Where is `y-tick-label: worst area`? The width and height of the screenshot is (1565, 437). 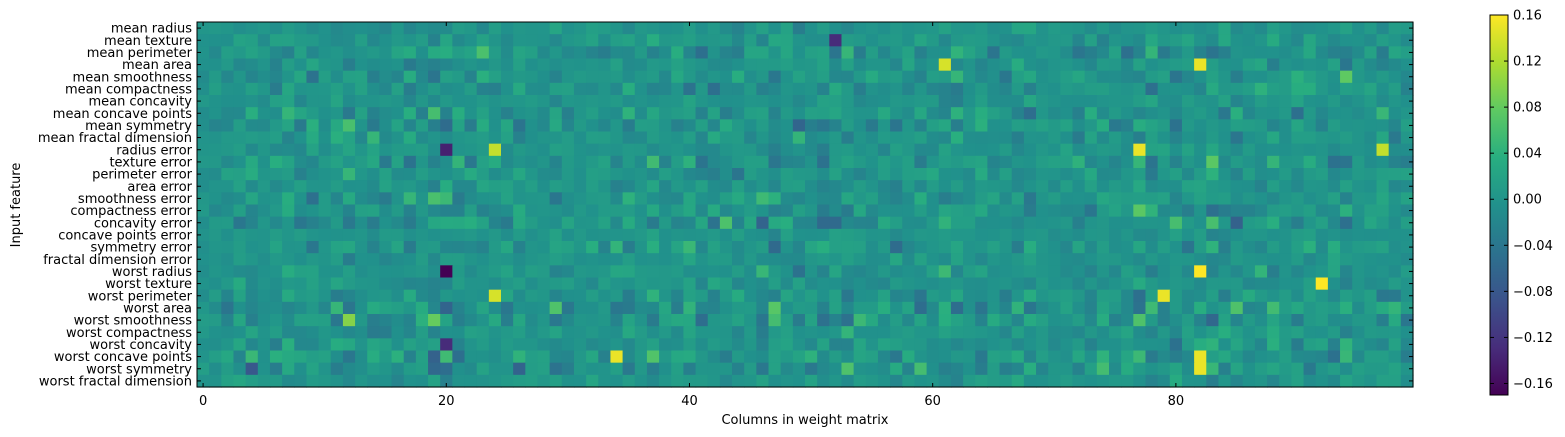 y-tick-label: worst area is located at coordinates (157, 308).